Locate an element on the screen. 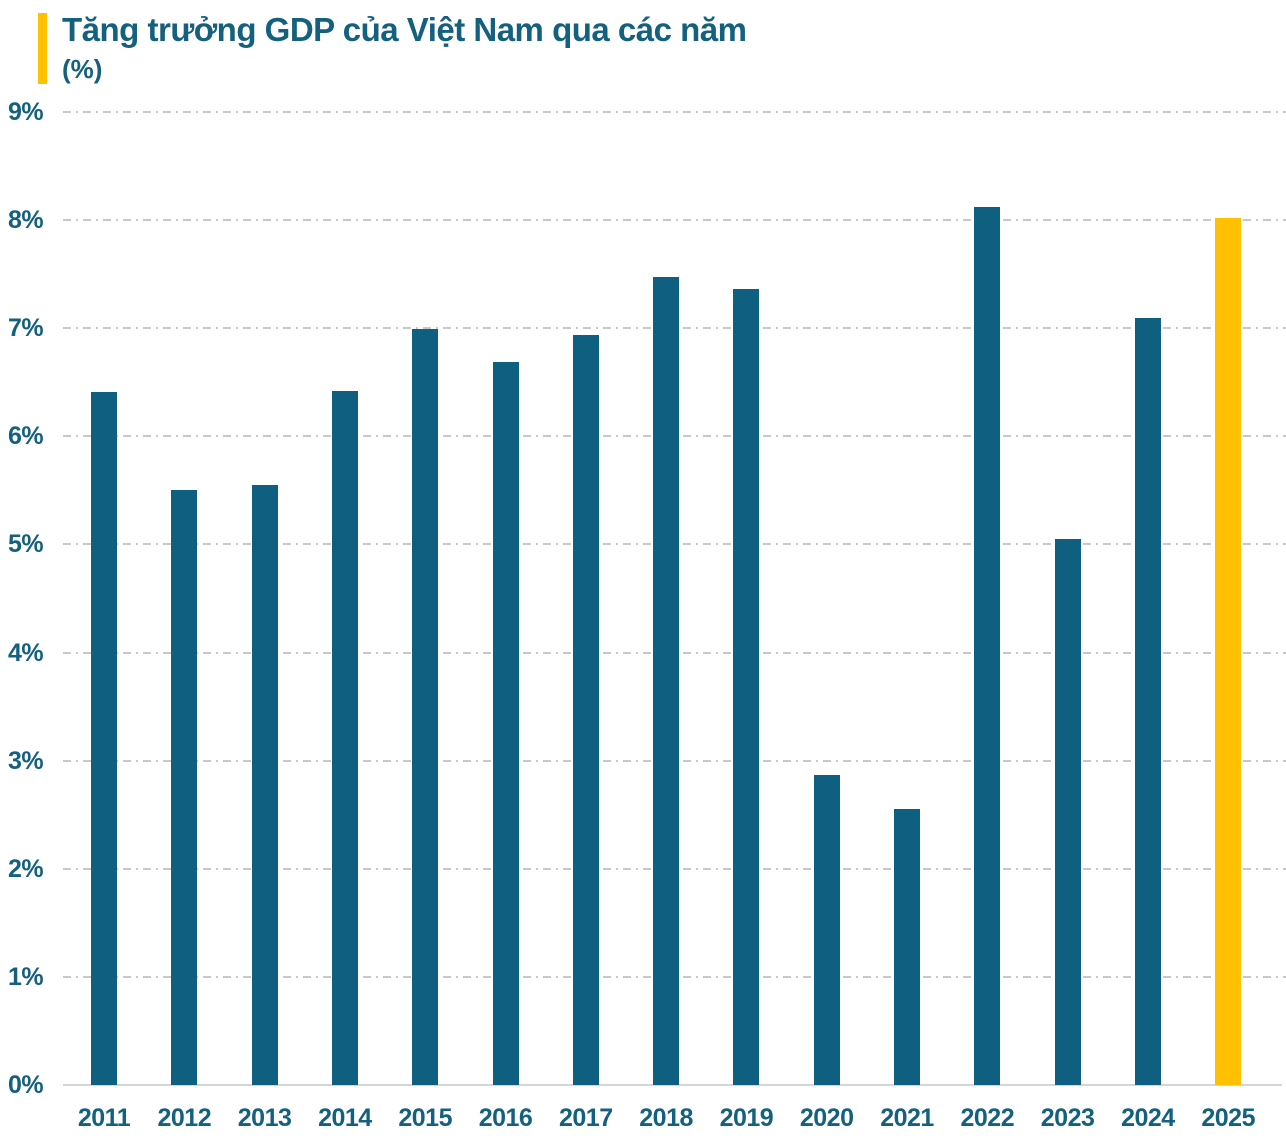 The height and width of the screenshot is (1144, 1286). bar-2025 is located at coordinates (1228, 651).